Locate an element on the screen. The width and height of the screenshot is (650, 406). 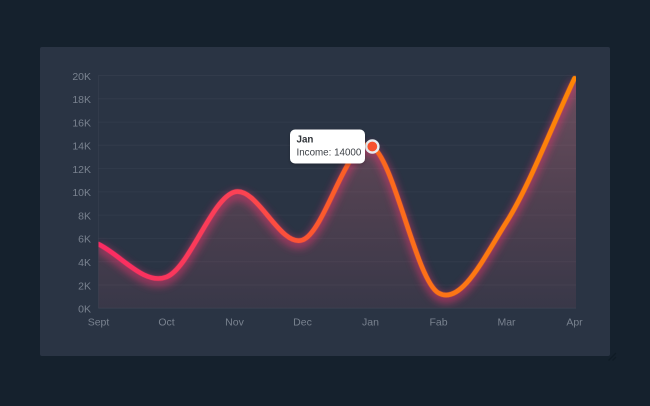
svg-text: Sept is located at coordinates (99, 323).